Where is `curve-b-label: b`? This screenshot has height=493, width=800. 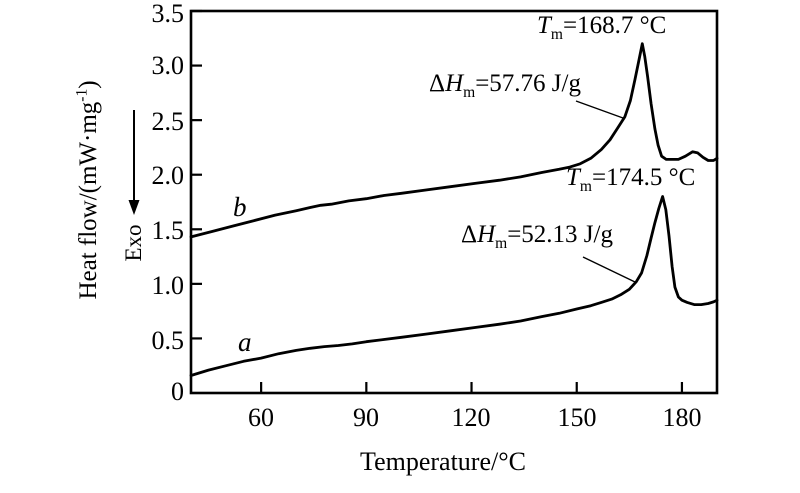 curve-b-label: b is located at coordinates (240, 207).